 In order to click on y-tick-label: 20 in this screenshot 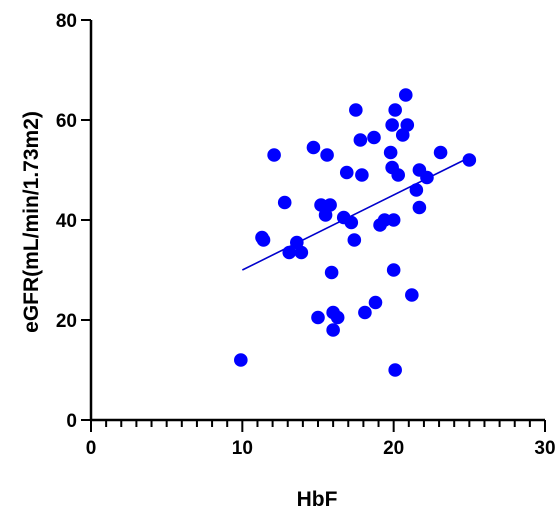, I will do `click(66, 321)`.